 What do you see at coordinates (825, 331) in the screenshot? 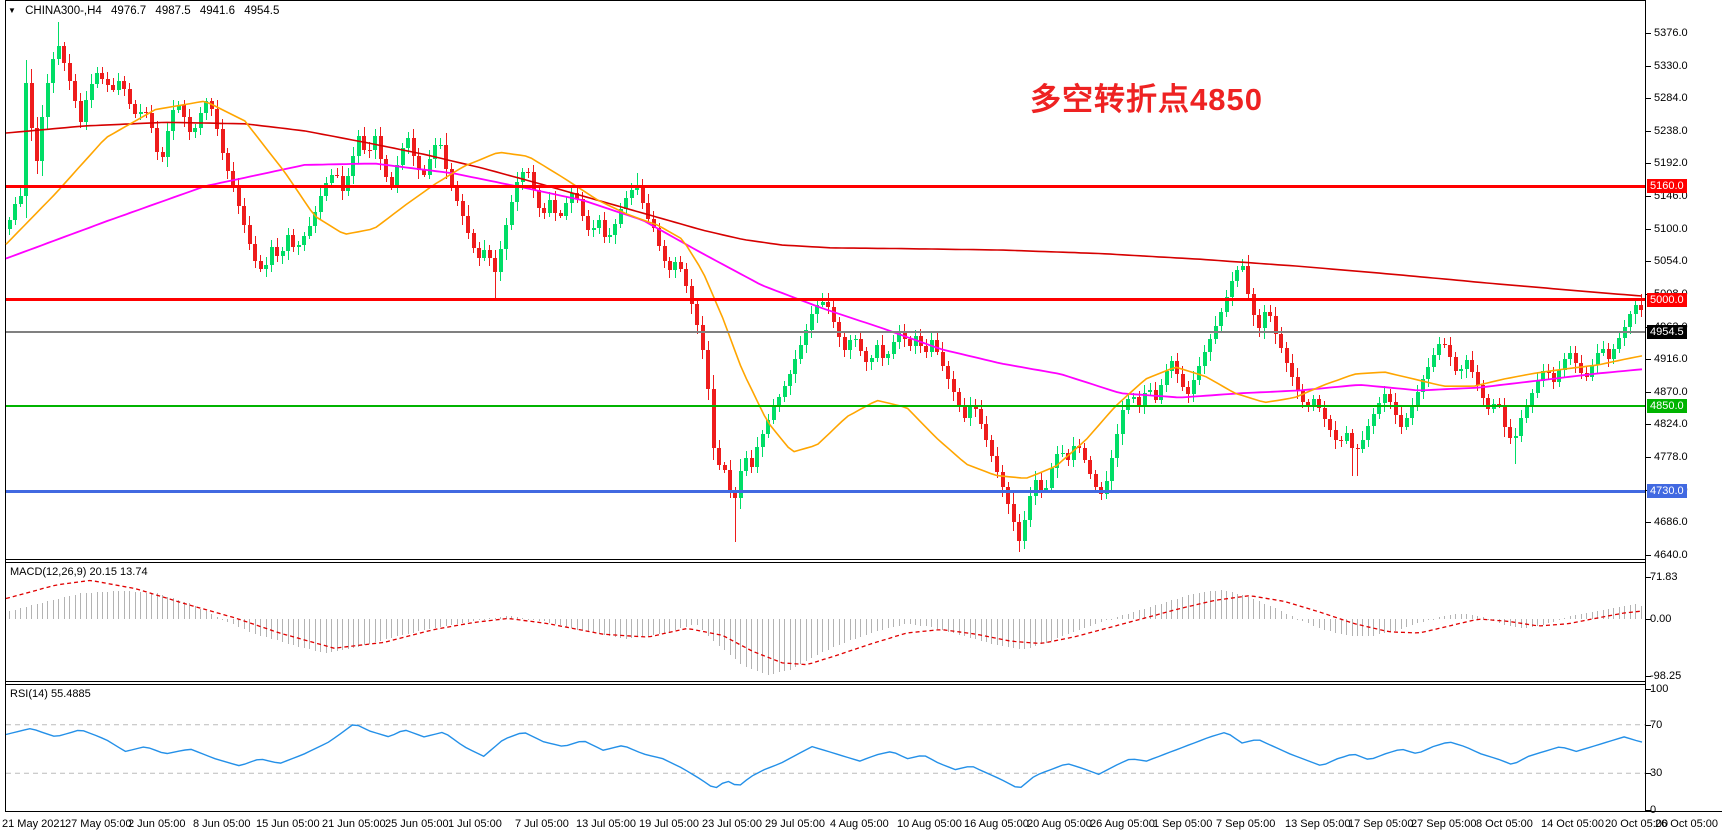
I see `bid-price-line` at bounding box center [825, 331].